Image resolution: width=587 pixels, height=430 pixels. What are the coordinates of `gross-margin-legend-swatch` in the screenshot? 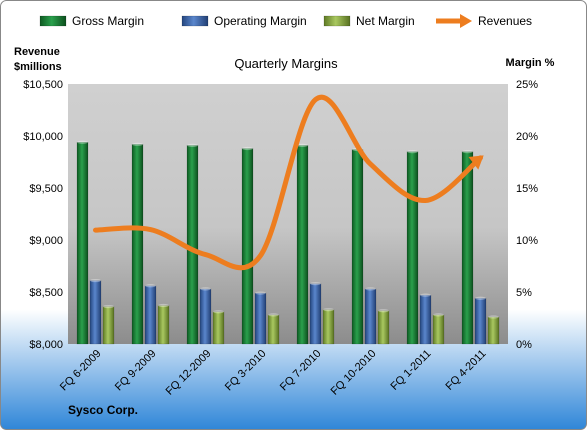 It's located at (53, 21).